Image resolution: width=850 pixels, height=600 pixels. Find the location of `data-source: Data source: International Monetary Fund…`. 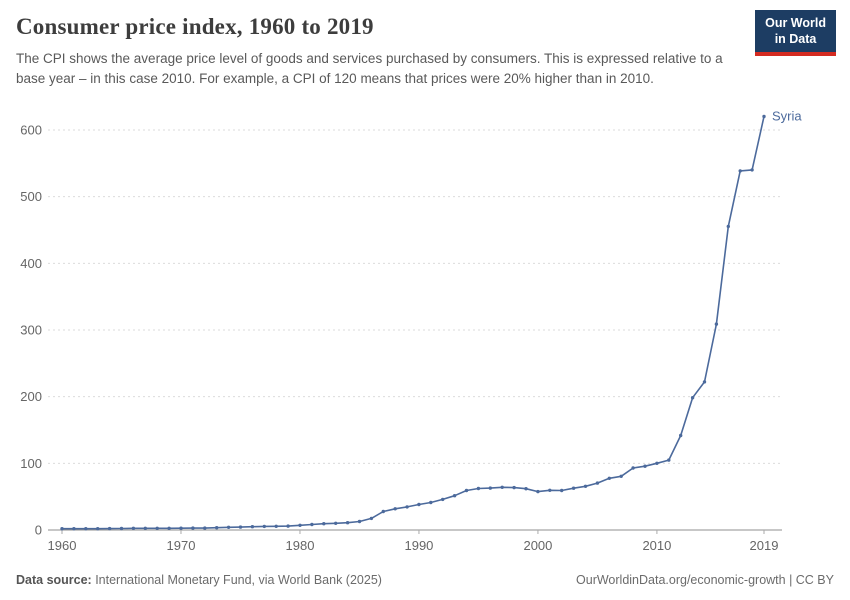

data-source: Data source: International Monetary Fund… is located at coordinates (199, 580).